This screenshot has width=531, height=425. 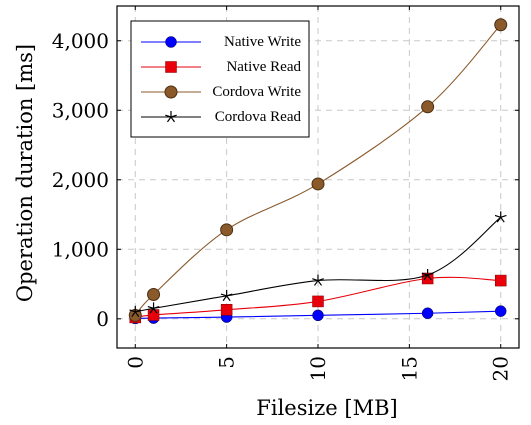 I want to click on legend-entry: Native Read, so click(x=221, y=67).